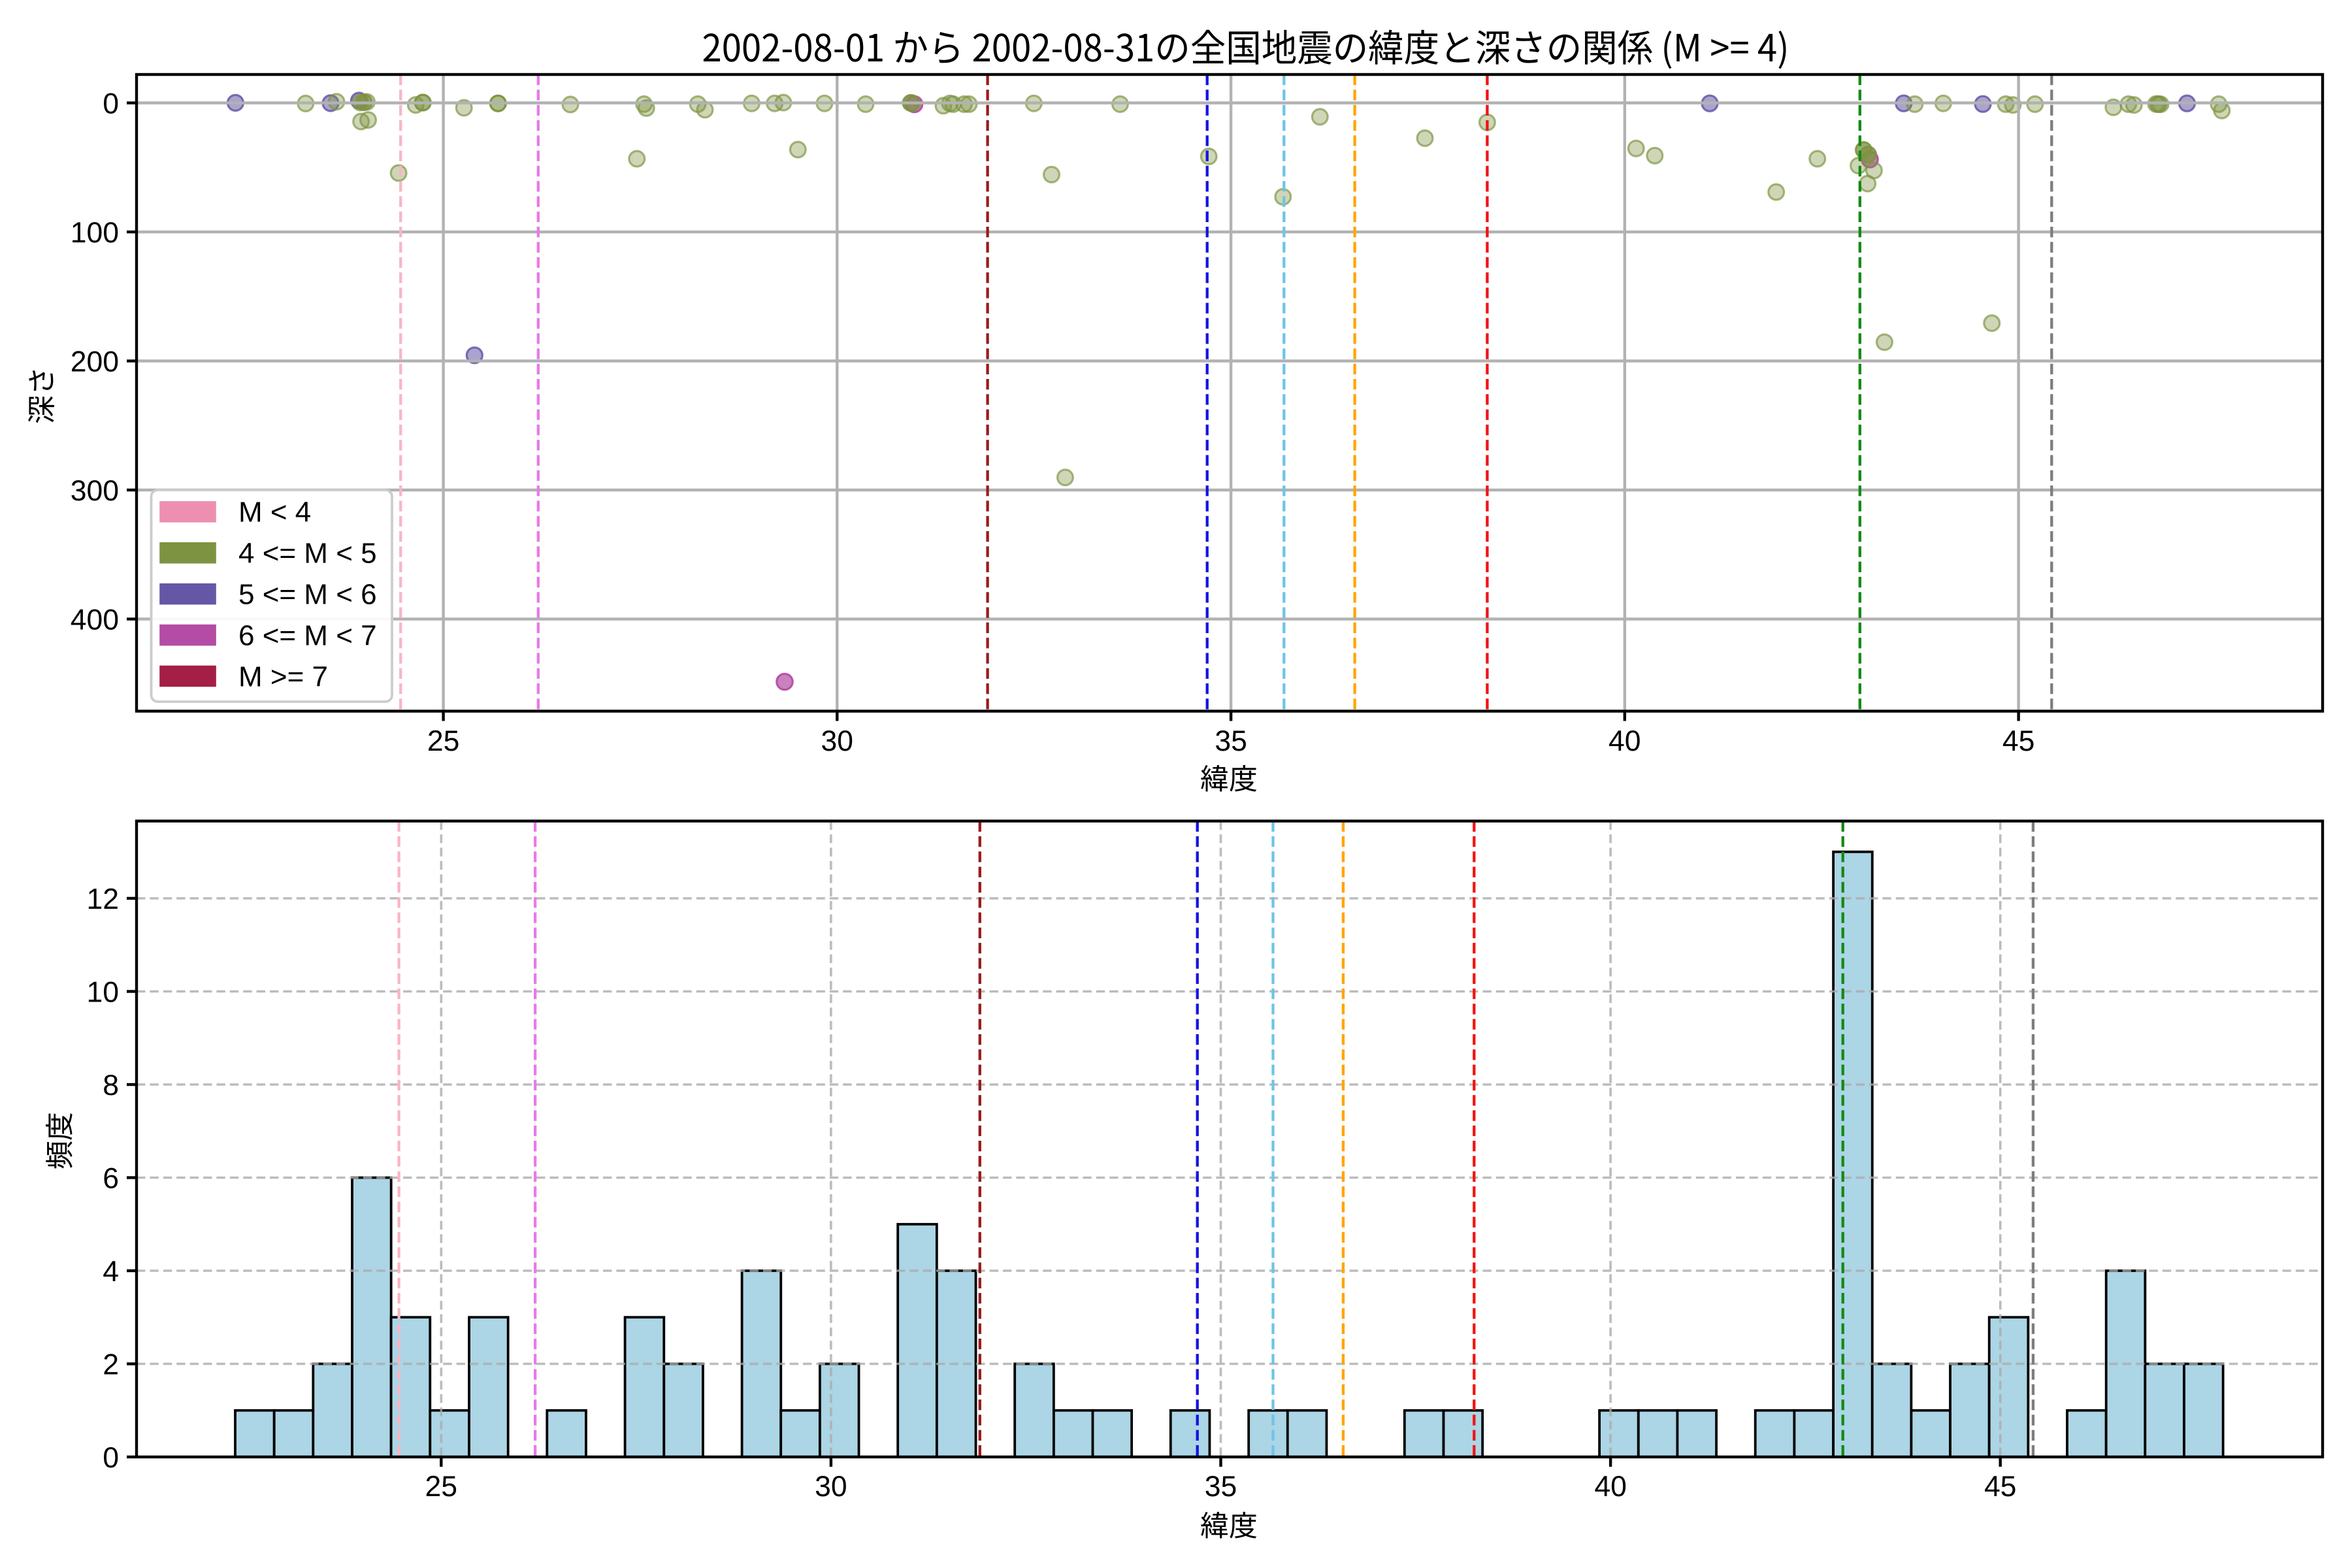 The image size is (2352, 1568). I want to click on svg-text: 5 <= M < 6, so click(307, 595).